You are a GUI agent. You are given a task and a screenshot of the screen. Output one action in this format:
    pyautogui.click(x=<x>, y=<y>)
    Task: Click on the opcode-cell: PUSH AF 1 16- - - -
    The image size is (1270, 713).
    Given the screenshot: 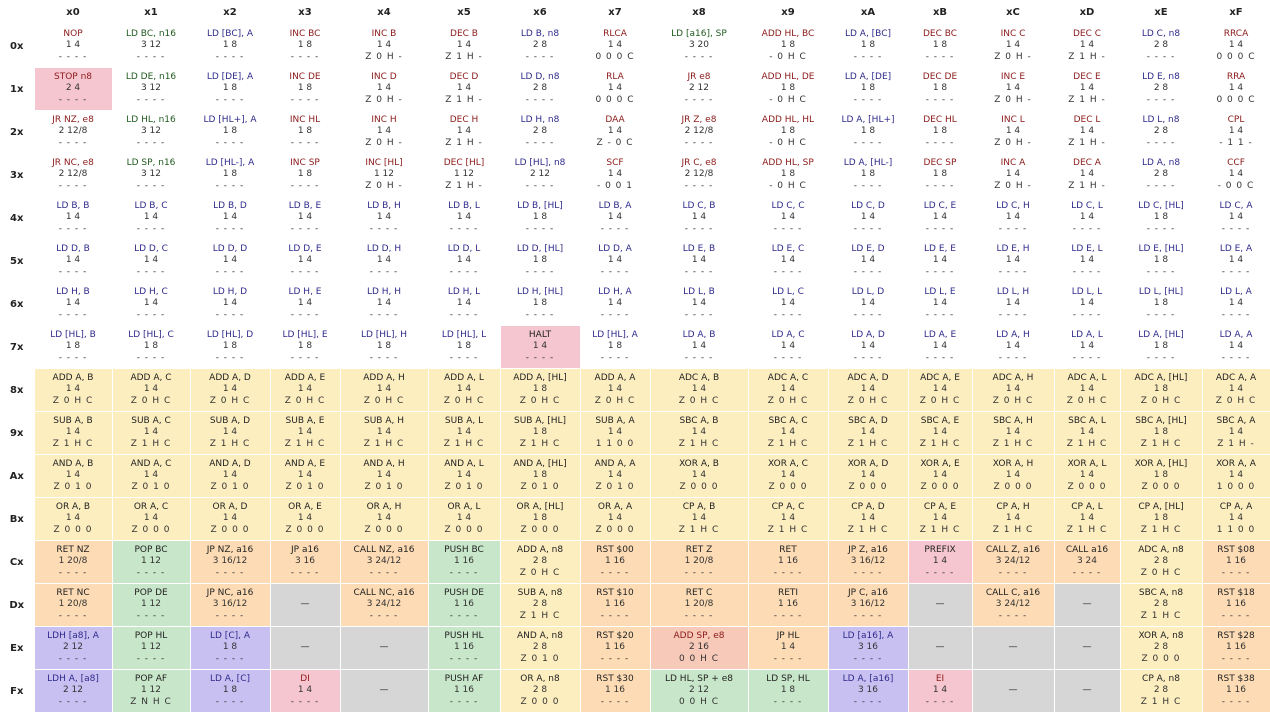 What is the action you would take?
    pyautogui.click(x=464, y=691)
    